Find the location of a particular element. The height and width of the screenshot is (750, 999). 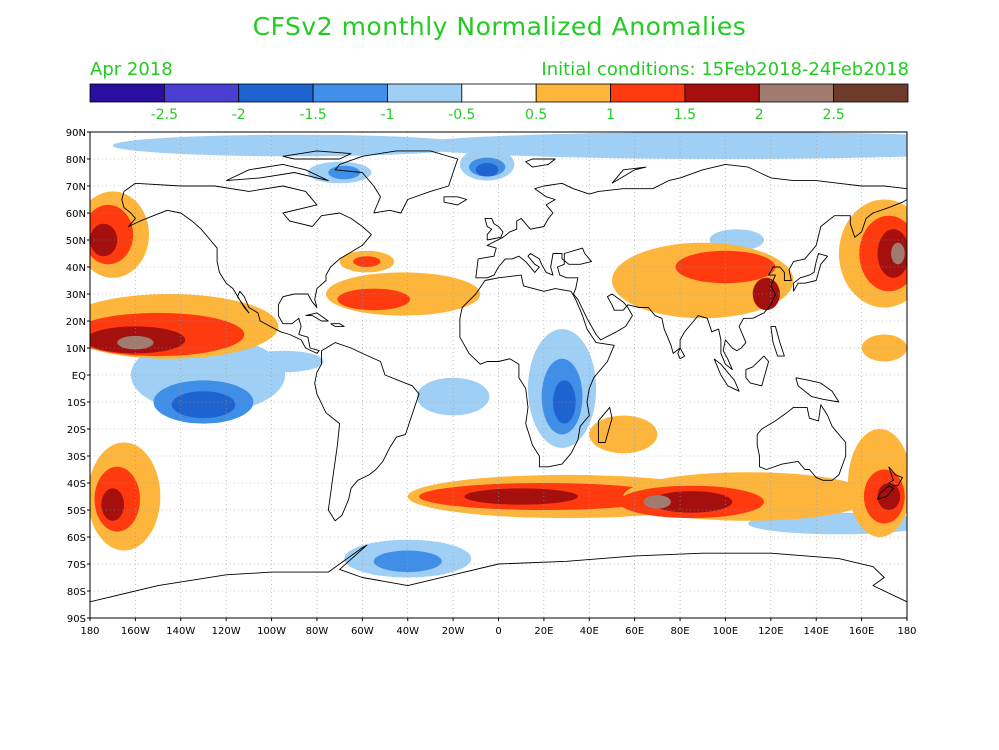

colorbar-legend: -2.5 -2 -1.5 -1 -0.5 0.5 1 1.5 2 2.5 is located at coordinates (499, 103).